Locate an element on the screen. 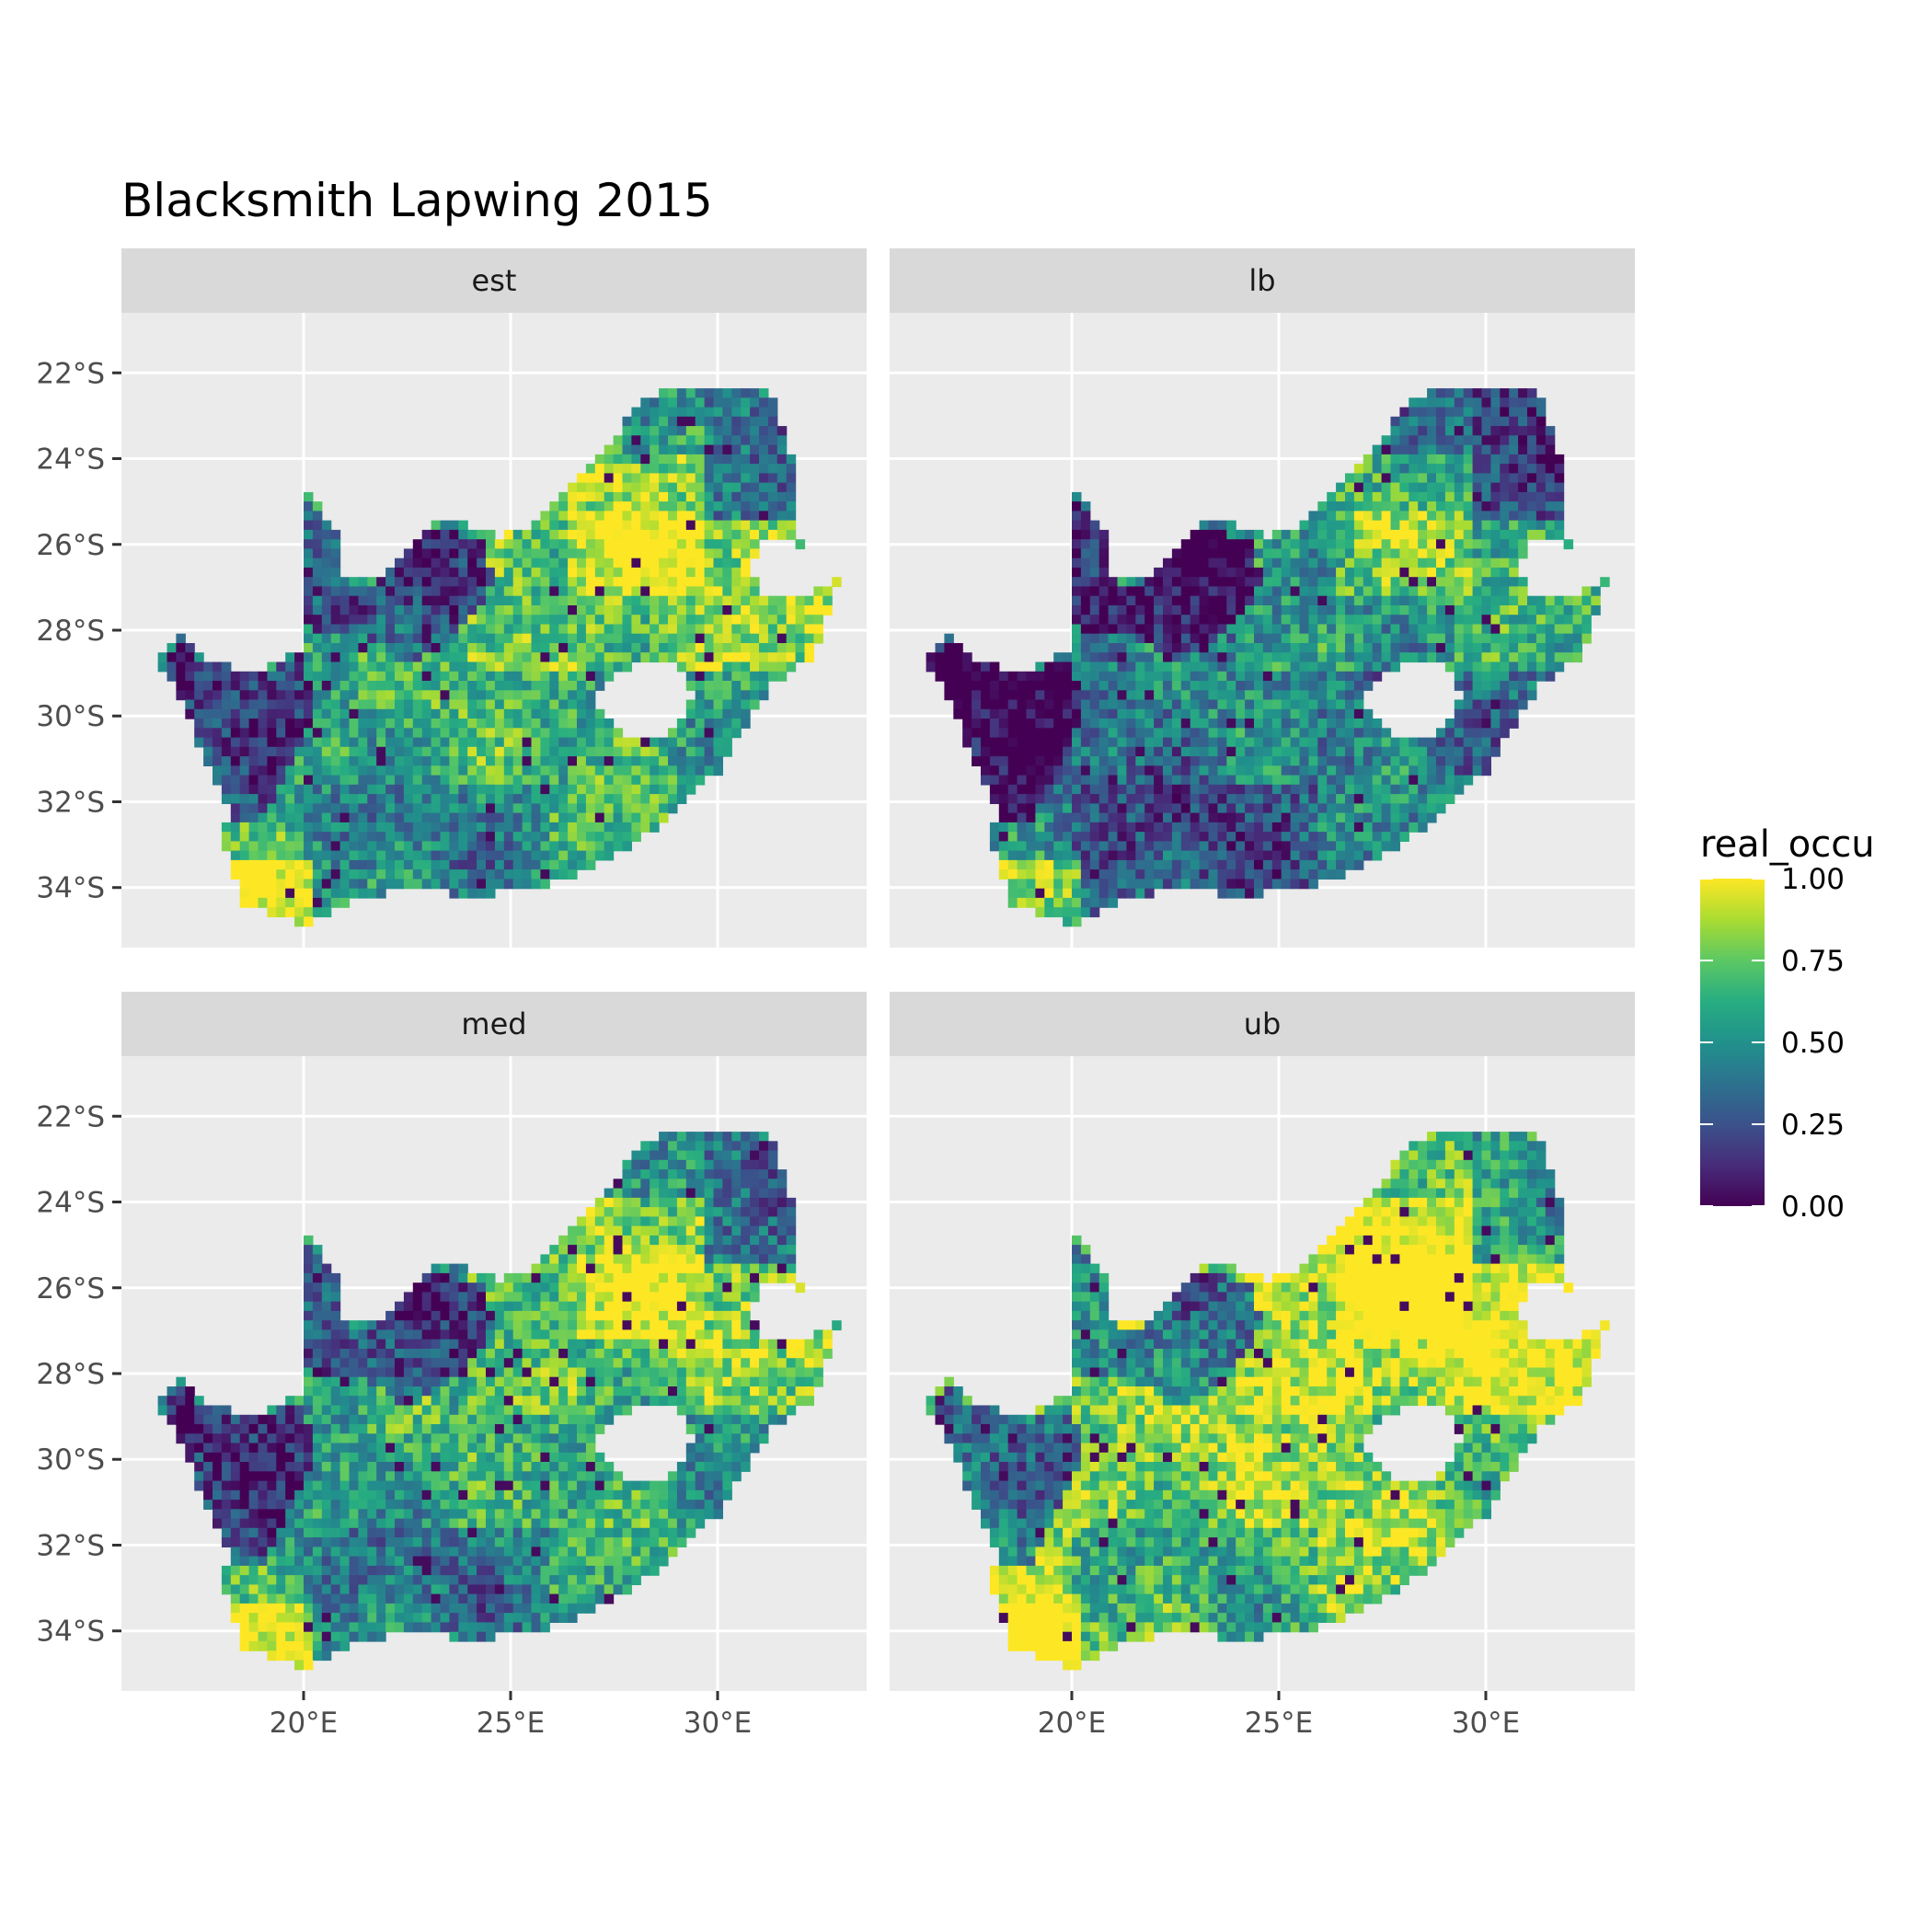 Image resolution: width=1932 pixels, height=1932 pixels. figure-title: Blacksmith Lapwing 2015 is located at coordinates (417, 200).